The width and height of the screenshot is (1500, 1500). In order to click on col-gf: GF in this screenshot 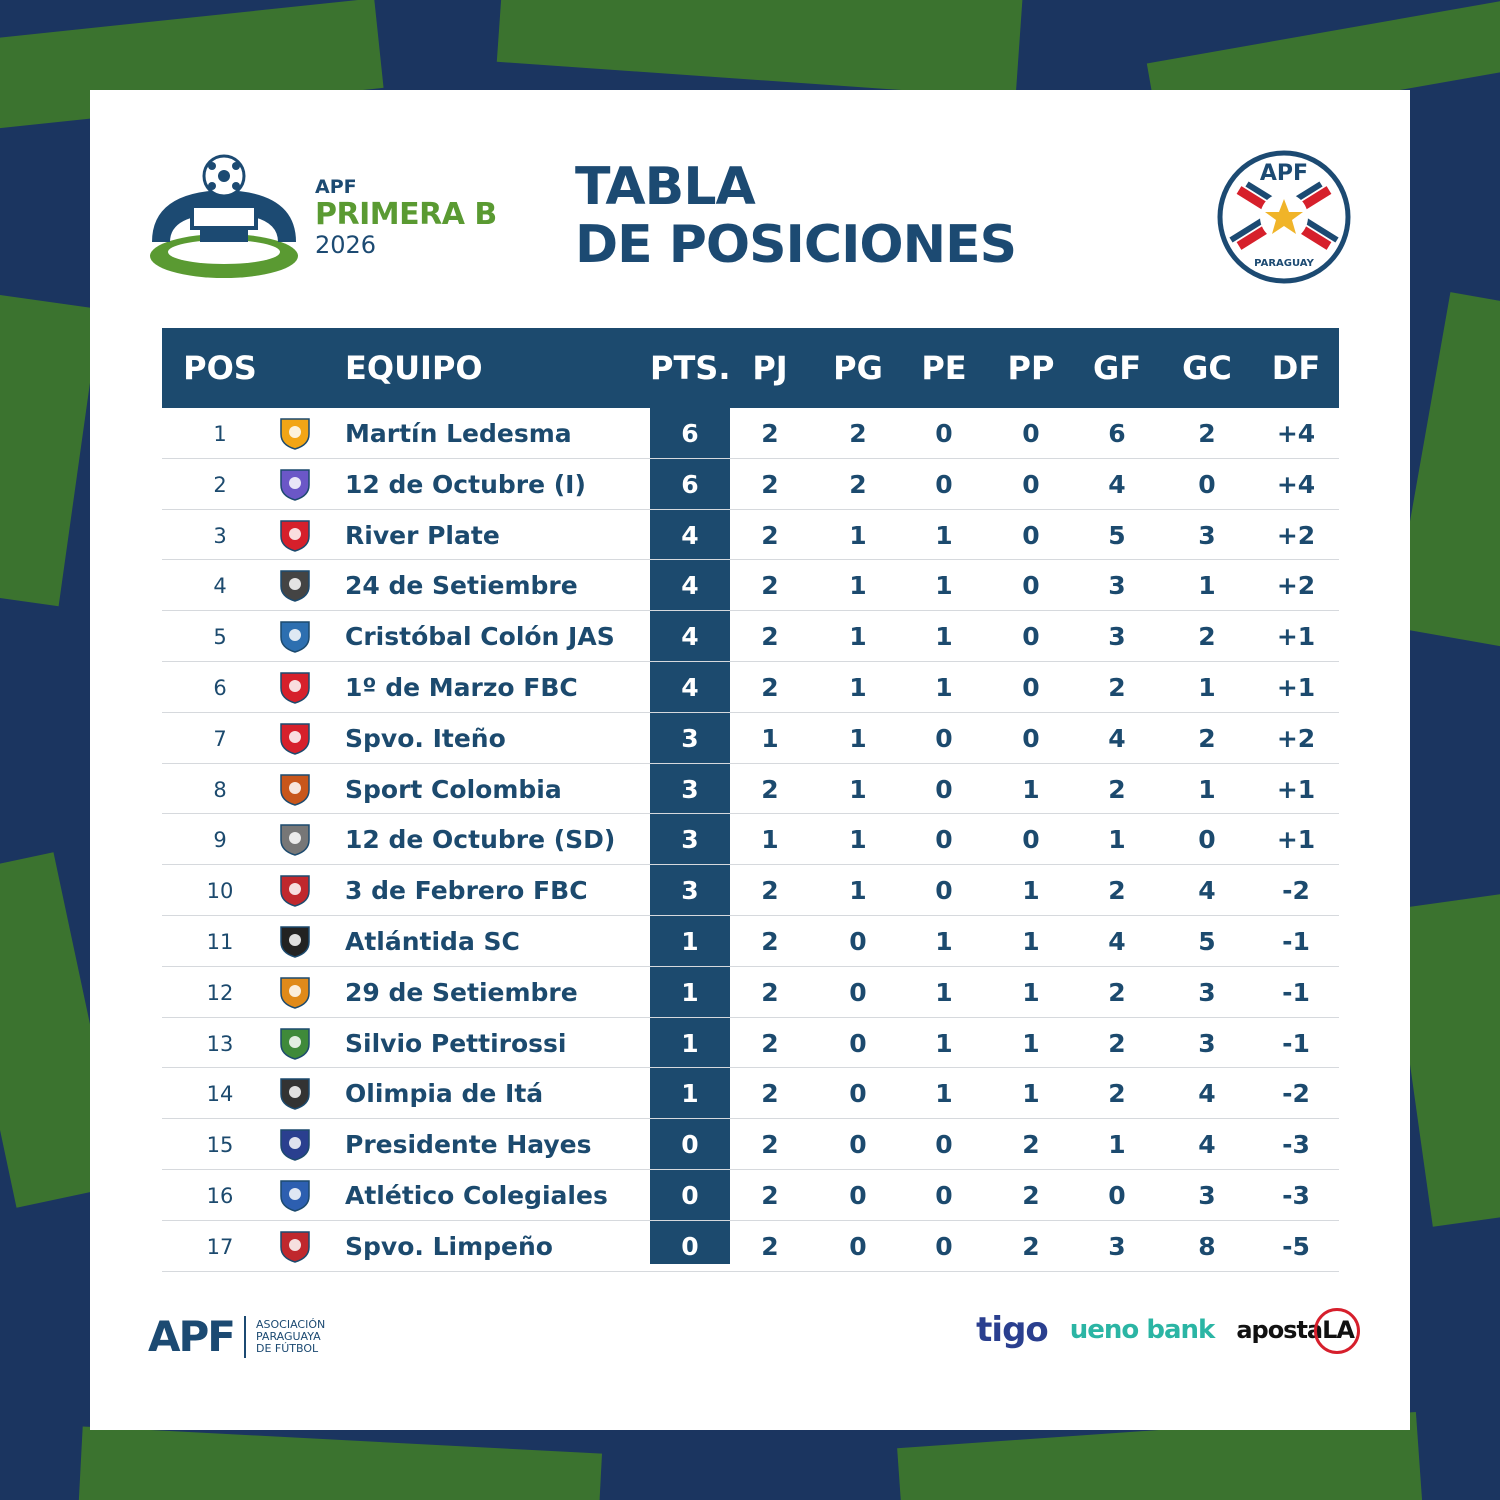, I will do `click(1117, 368)`.